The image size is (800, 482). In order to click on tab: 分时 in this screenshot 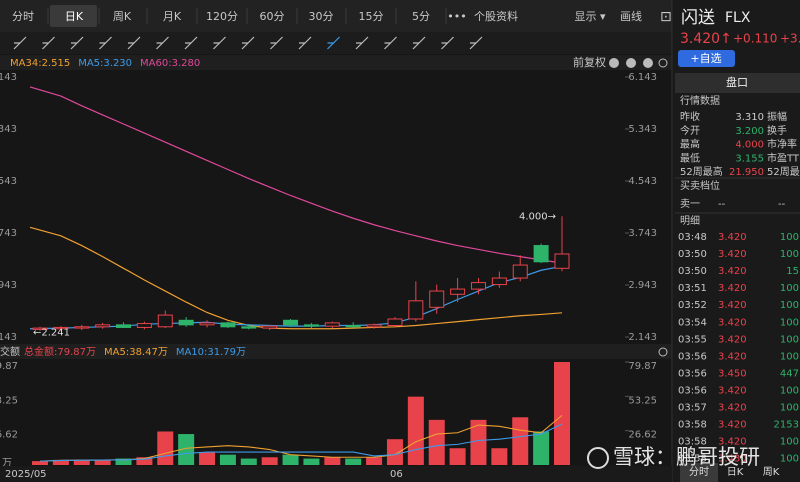, I will do `click(23, 16)`.